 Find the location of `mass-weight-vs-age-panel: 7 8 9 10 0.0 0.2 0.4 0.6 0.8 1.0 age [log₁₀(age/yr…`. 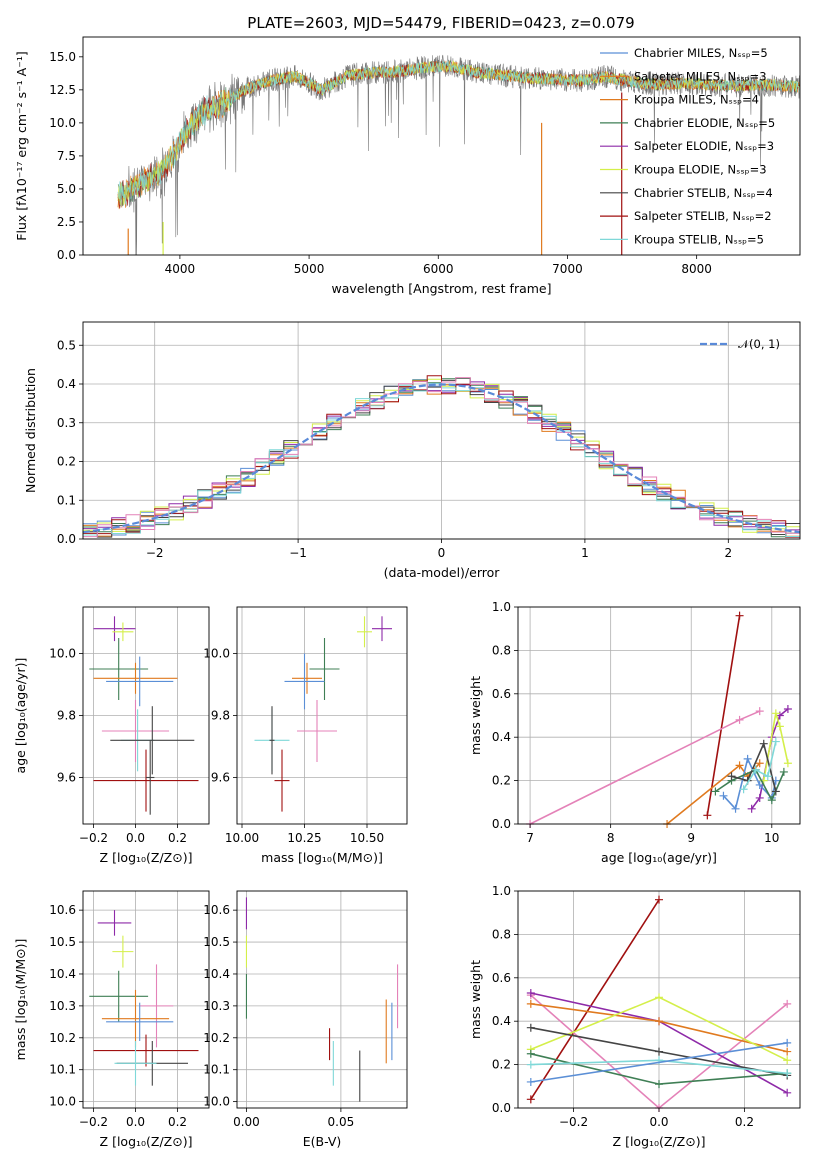

mass-weight-vs-age-panel: 7 8 9 10 0.0 0.2 0.4 0.6 0.8 1.0 age [log₁₀(age/yr… is located at coordinates (634, 732).